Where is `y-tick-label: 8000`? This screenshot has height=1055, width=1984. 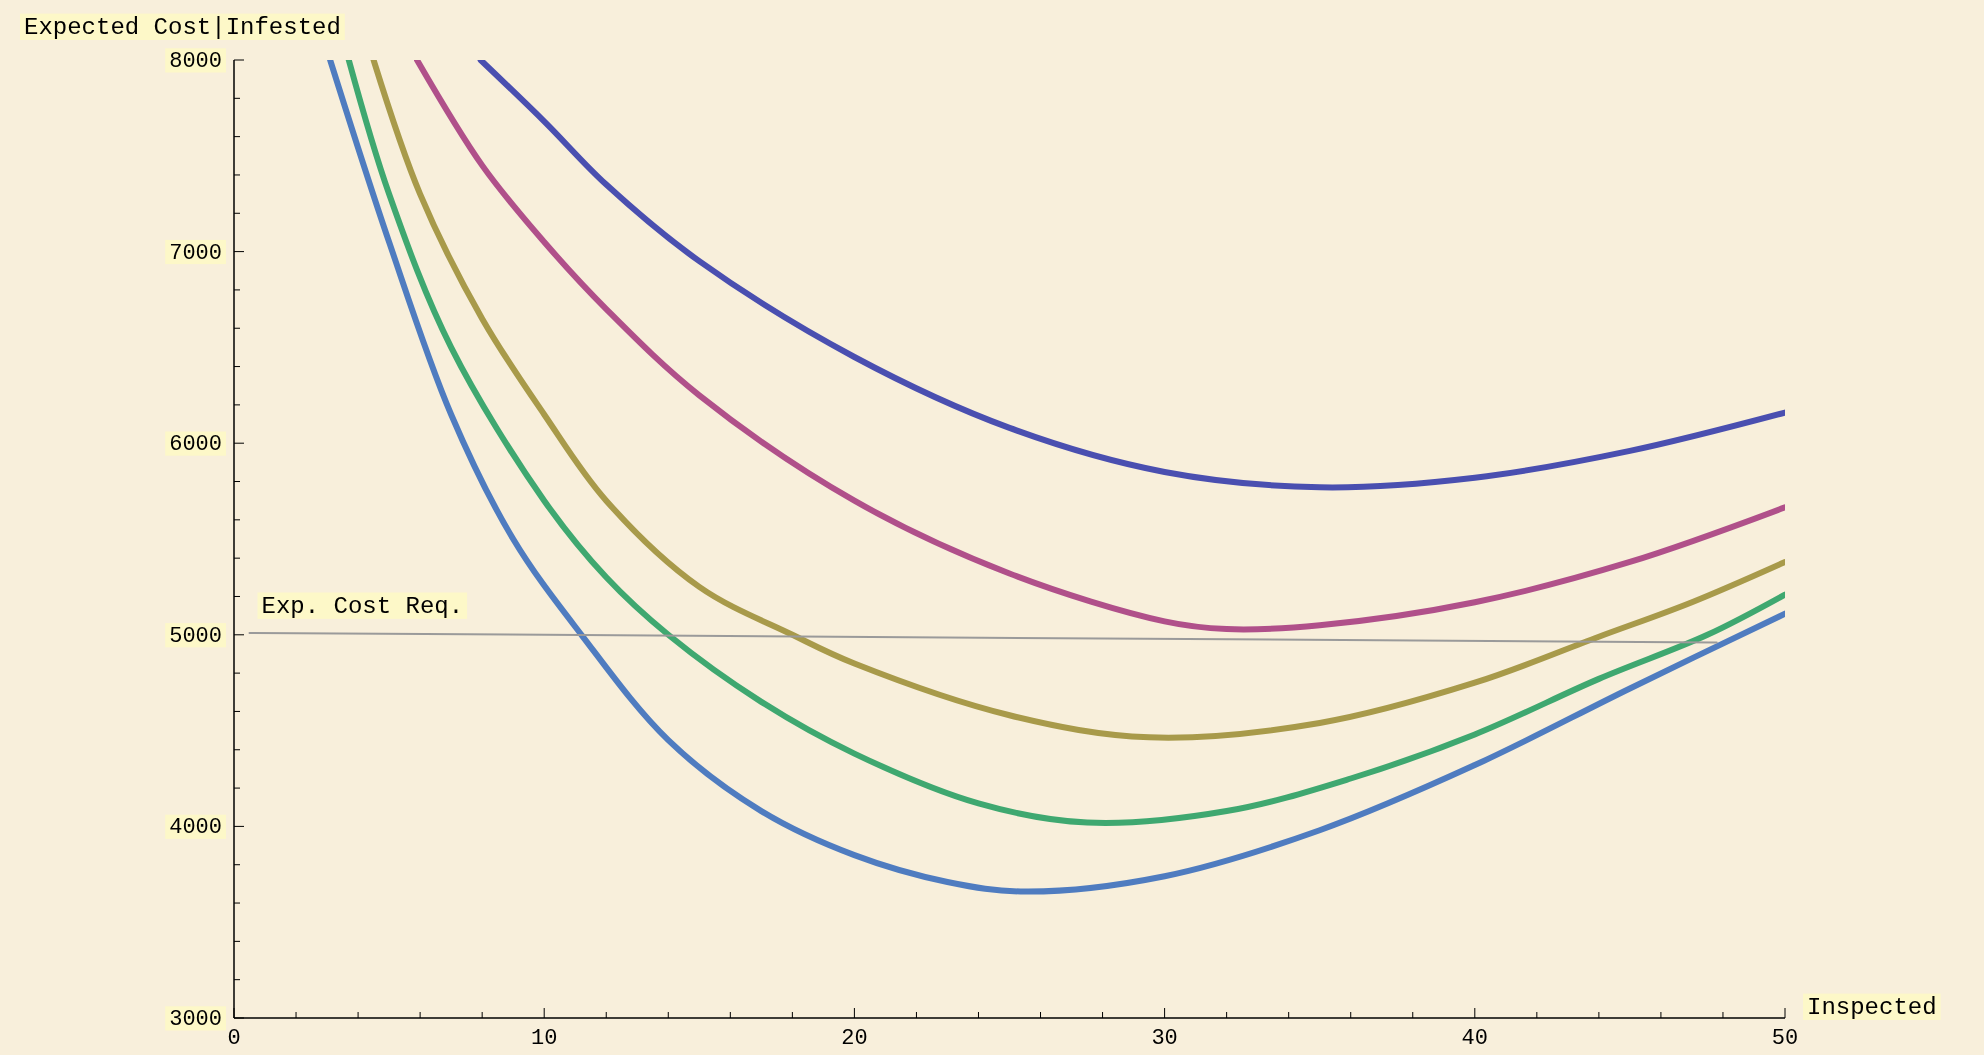
y-tick-label: 8000 is located at coordinates (195, 61).